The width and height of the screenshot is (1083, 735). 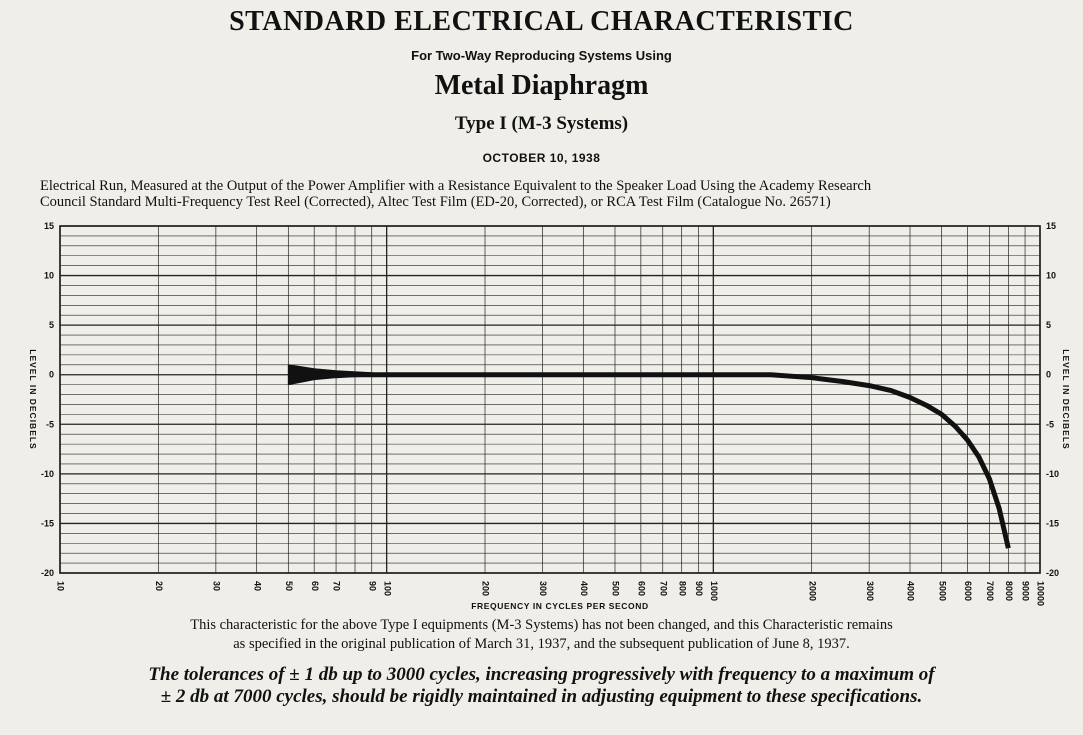 I want to click on chart-title: STANDARD ELECTRICAL CHARACTERISTIC, so click(x=541, y=21).